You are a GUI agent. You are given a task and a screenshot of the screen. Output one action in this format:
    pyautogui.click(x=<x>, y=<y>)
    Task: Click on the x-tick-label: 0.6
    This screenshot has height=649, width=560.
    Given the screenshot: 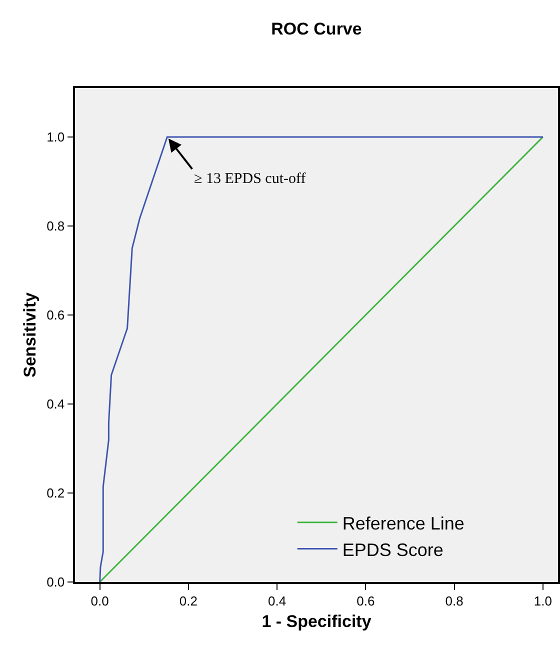 What is the action you would take?
    pyautogui.click(x=365, y=600)
    